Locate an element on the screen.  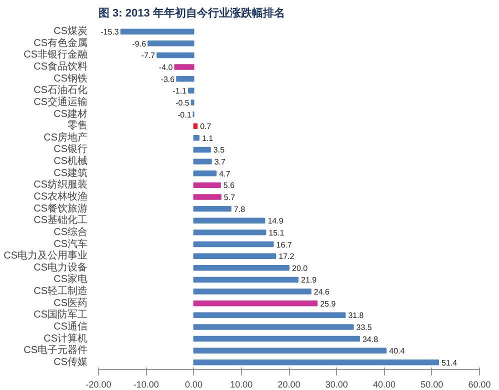
y-tick-label: CS家电 is located at coordinates (71, 279).